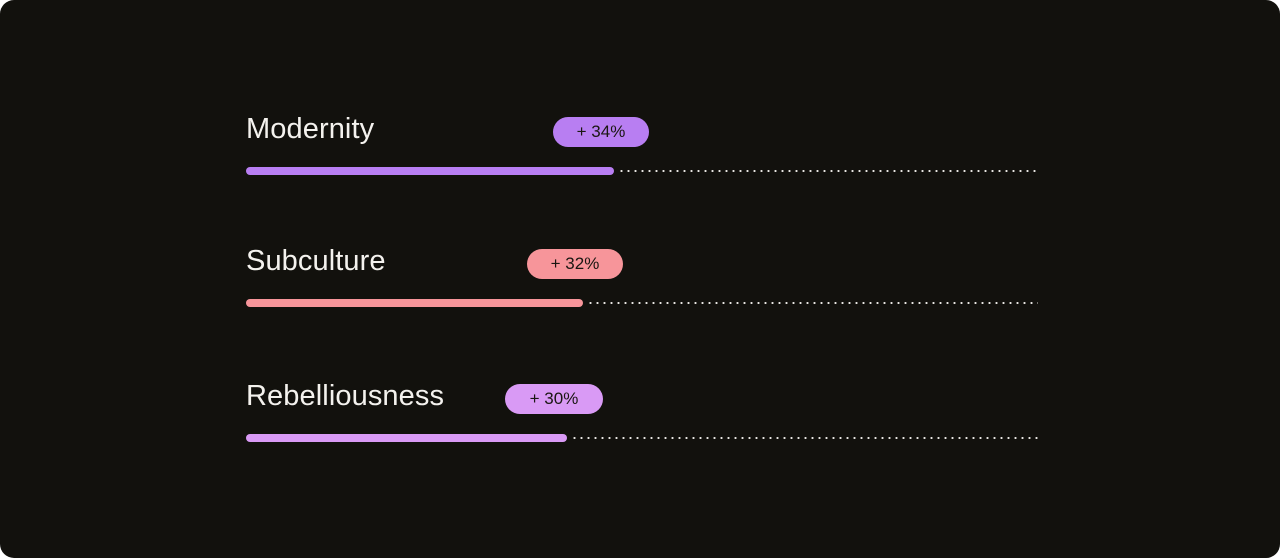  Describe the element at coordinates (642, 282) in the screenshot. I see `bar-row: Subculture + 32%` at that location.